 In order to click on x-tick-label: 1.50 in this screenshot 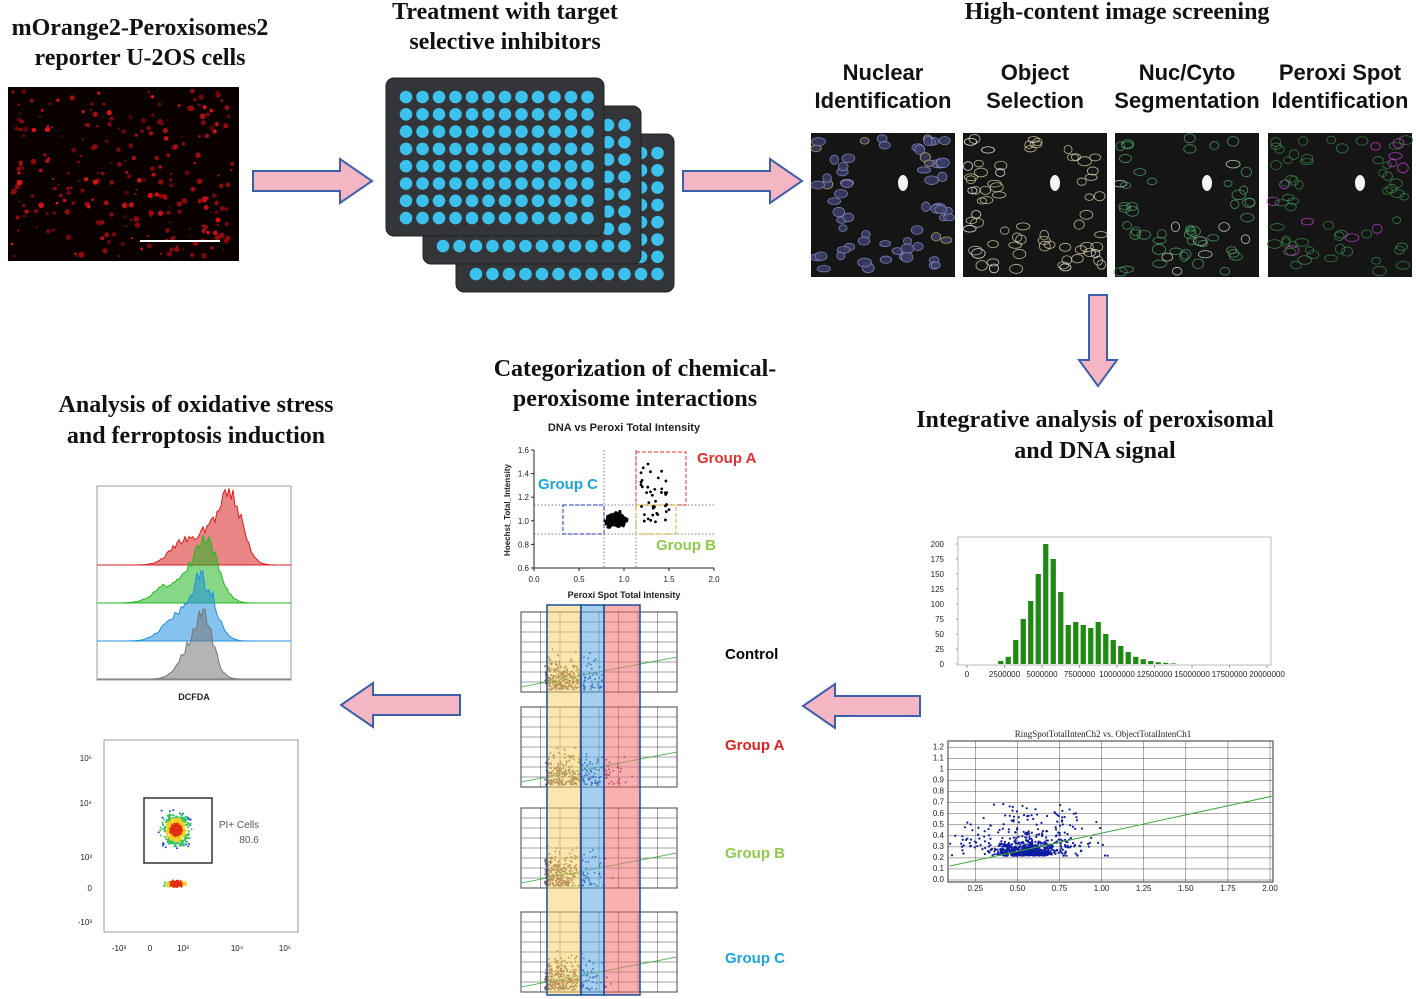, I will do `click(1186, 888)`.